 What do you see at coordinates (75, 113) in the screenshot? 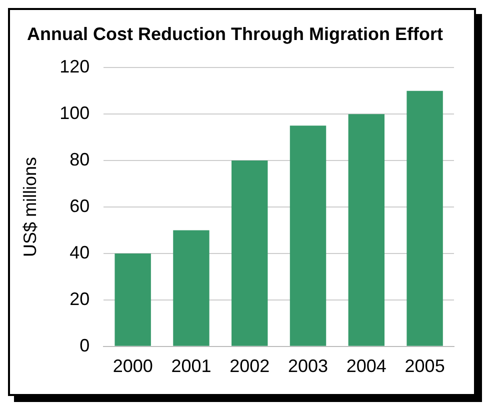
I see `y-tick-label: 100` at bounding box center [75, 113].